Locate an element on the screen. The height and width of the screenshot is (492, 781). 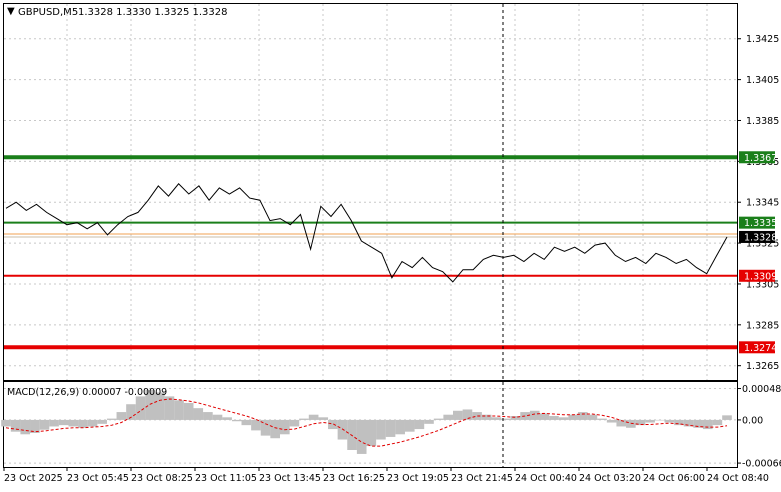
macd-tick-label: 0.00048 is located at coordinates (761, 389).